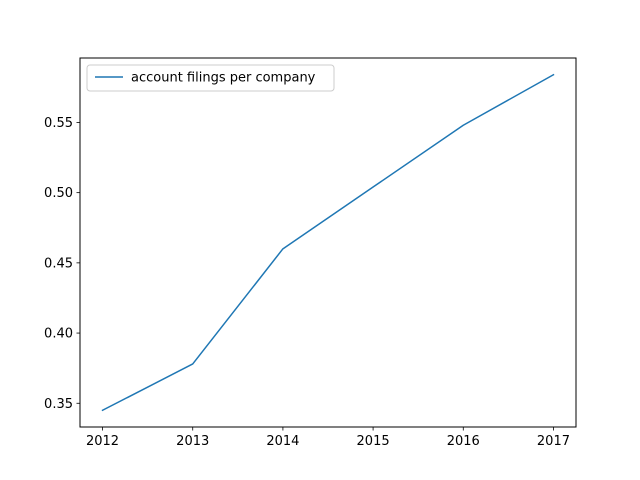 This screenshot has height=480, width=640. What do you see at coordinates (282, 441) in the screenshot?
I see `x-tick-label: 2014` at bounding box center [282, 441].